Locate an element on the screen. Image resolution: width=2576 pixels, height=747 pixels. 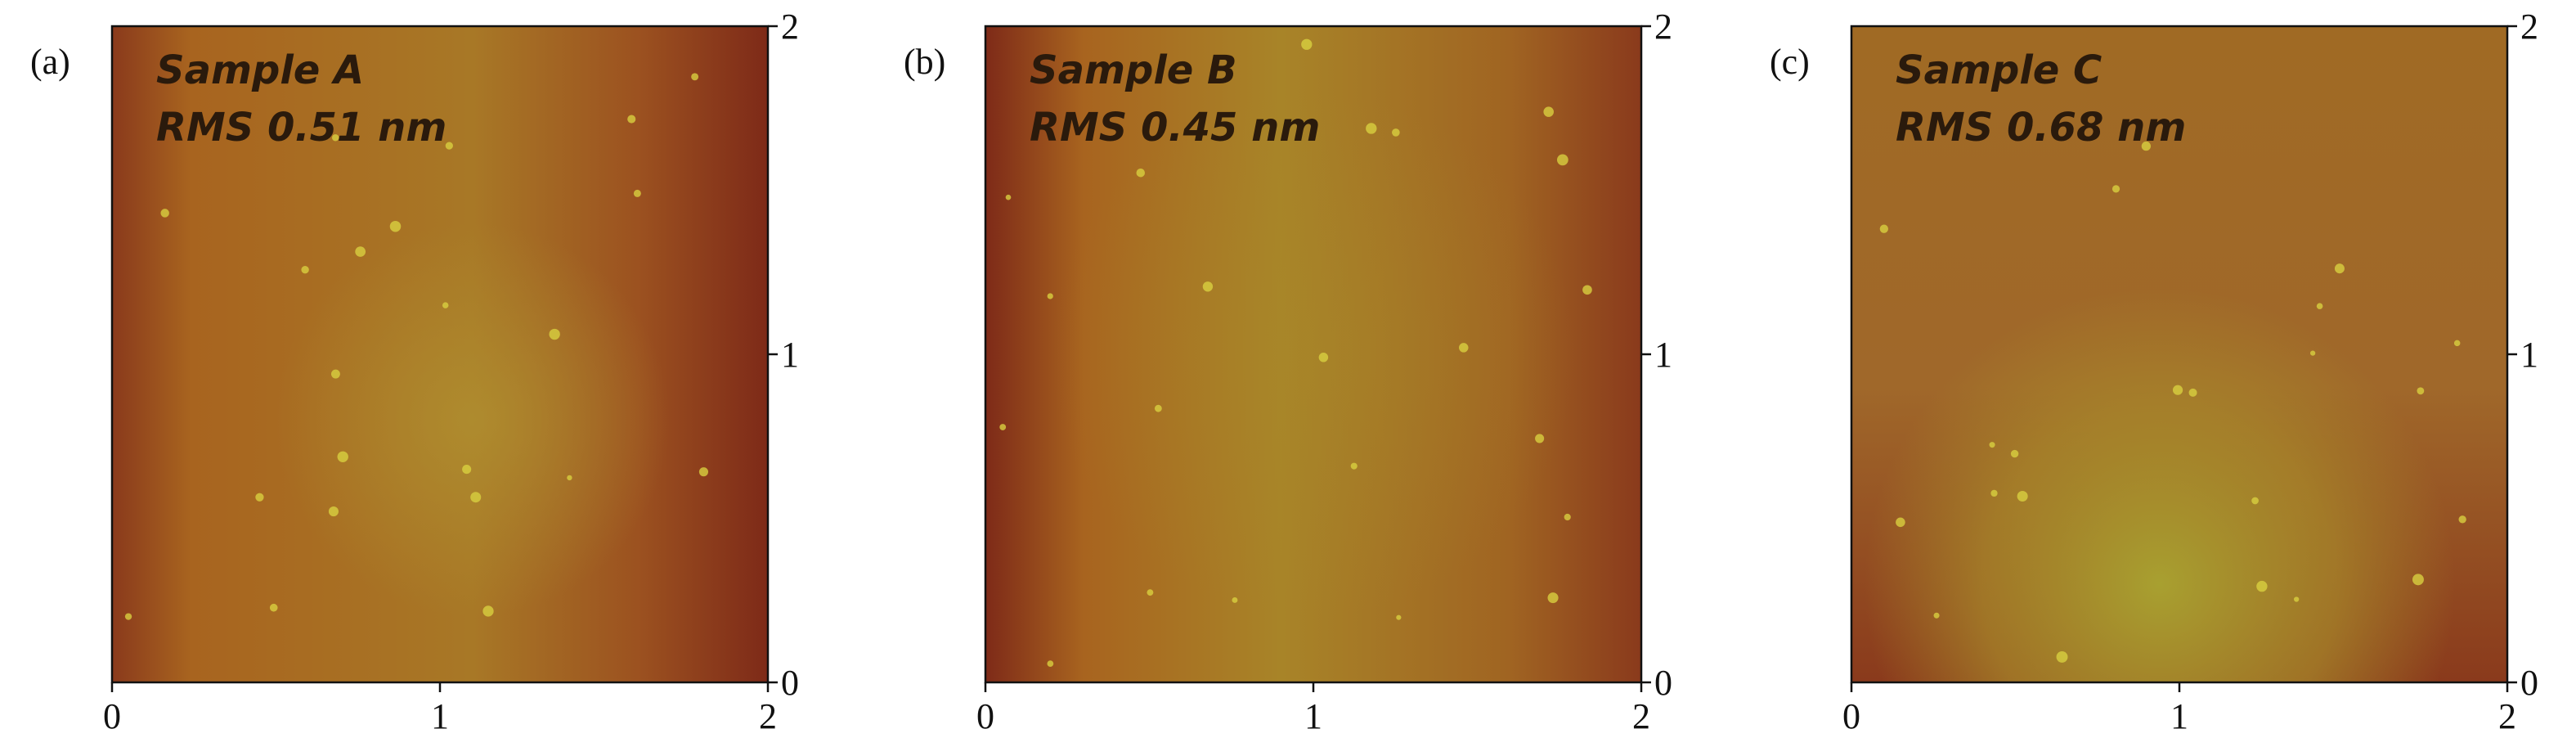
sample-annotation: Sample C is located at coordinates (1999, 70).